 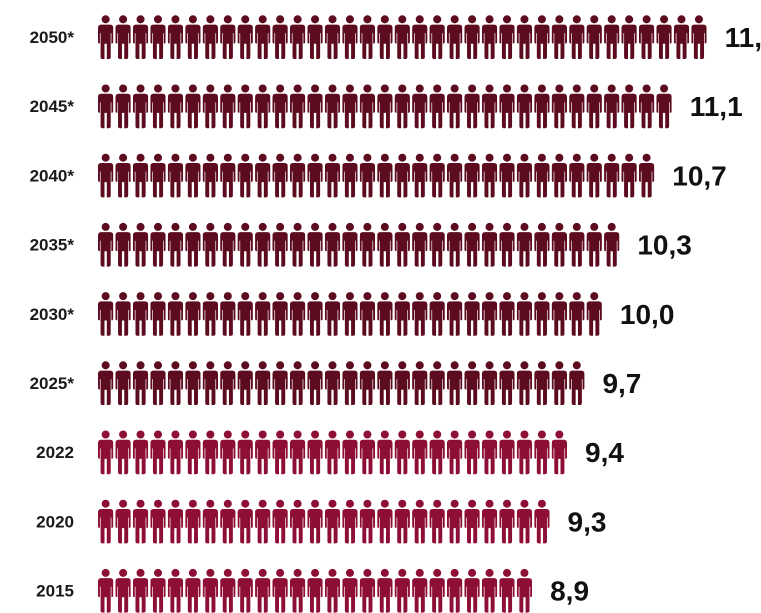 I want to click on value-label: 9,7, so click(x=621, y=383).